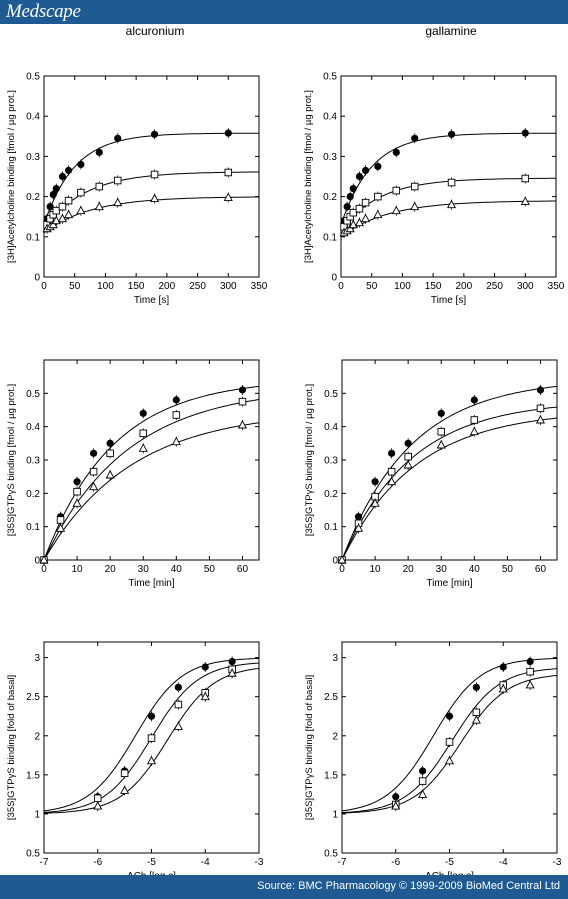 The width and height of the screenshot is (568, 899). I want to click on x-tick-label: 60, so click(243, 569).